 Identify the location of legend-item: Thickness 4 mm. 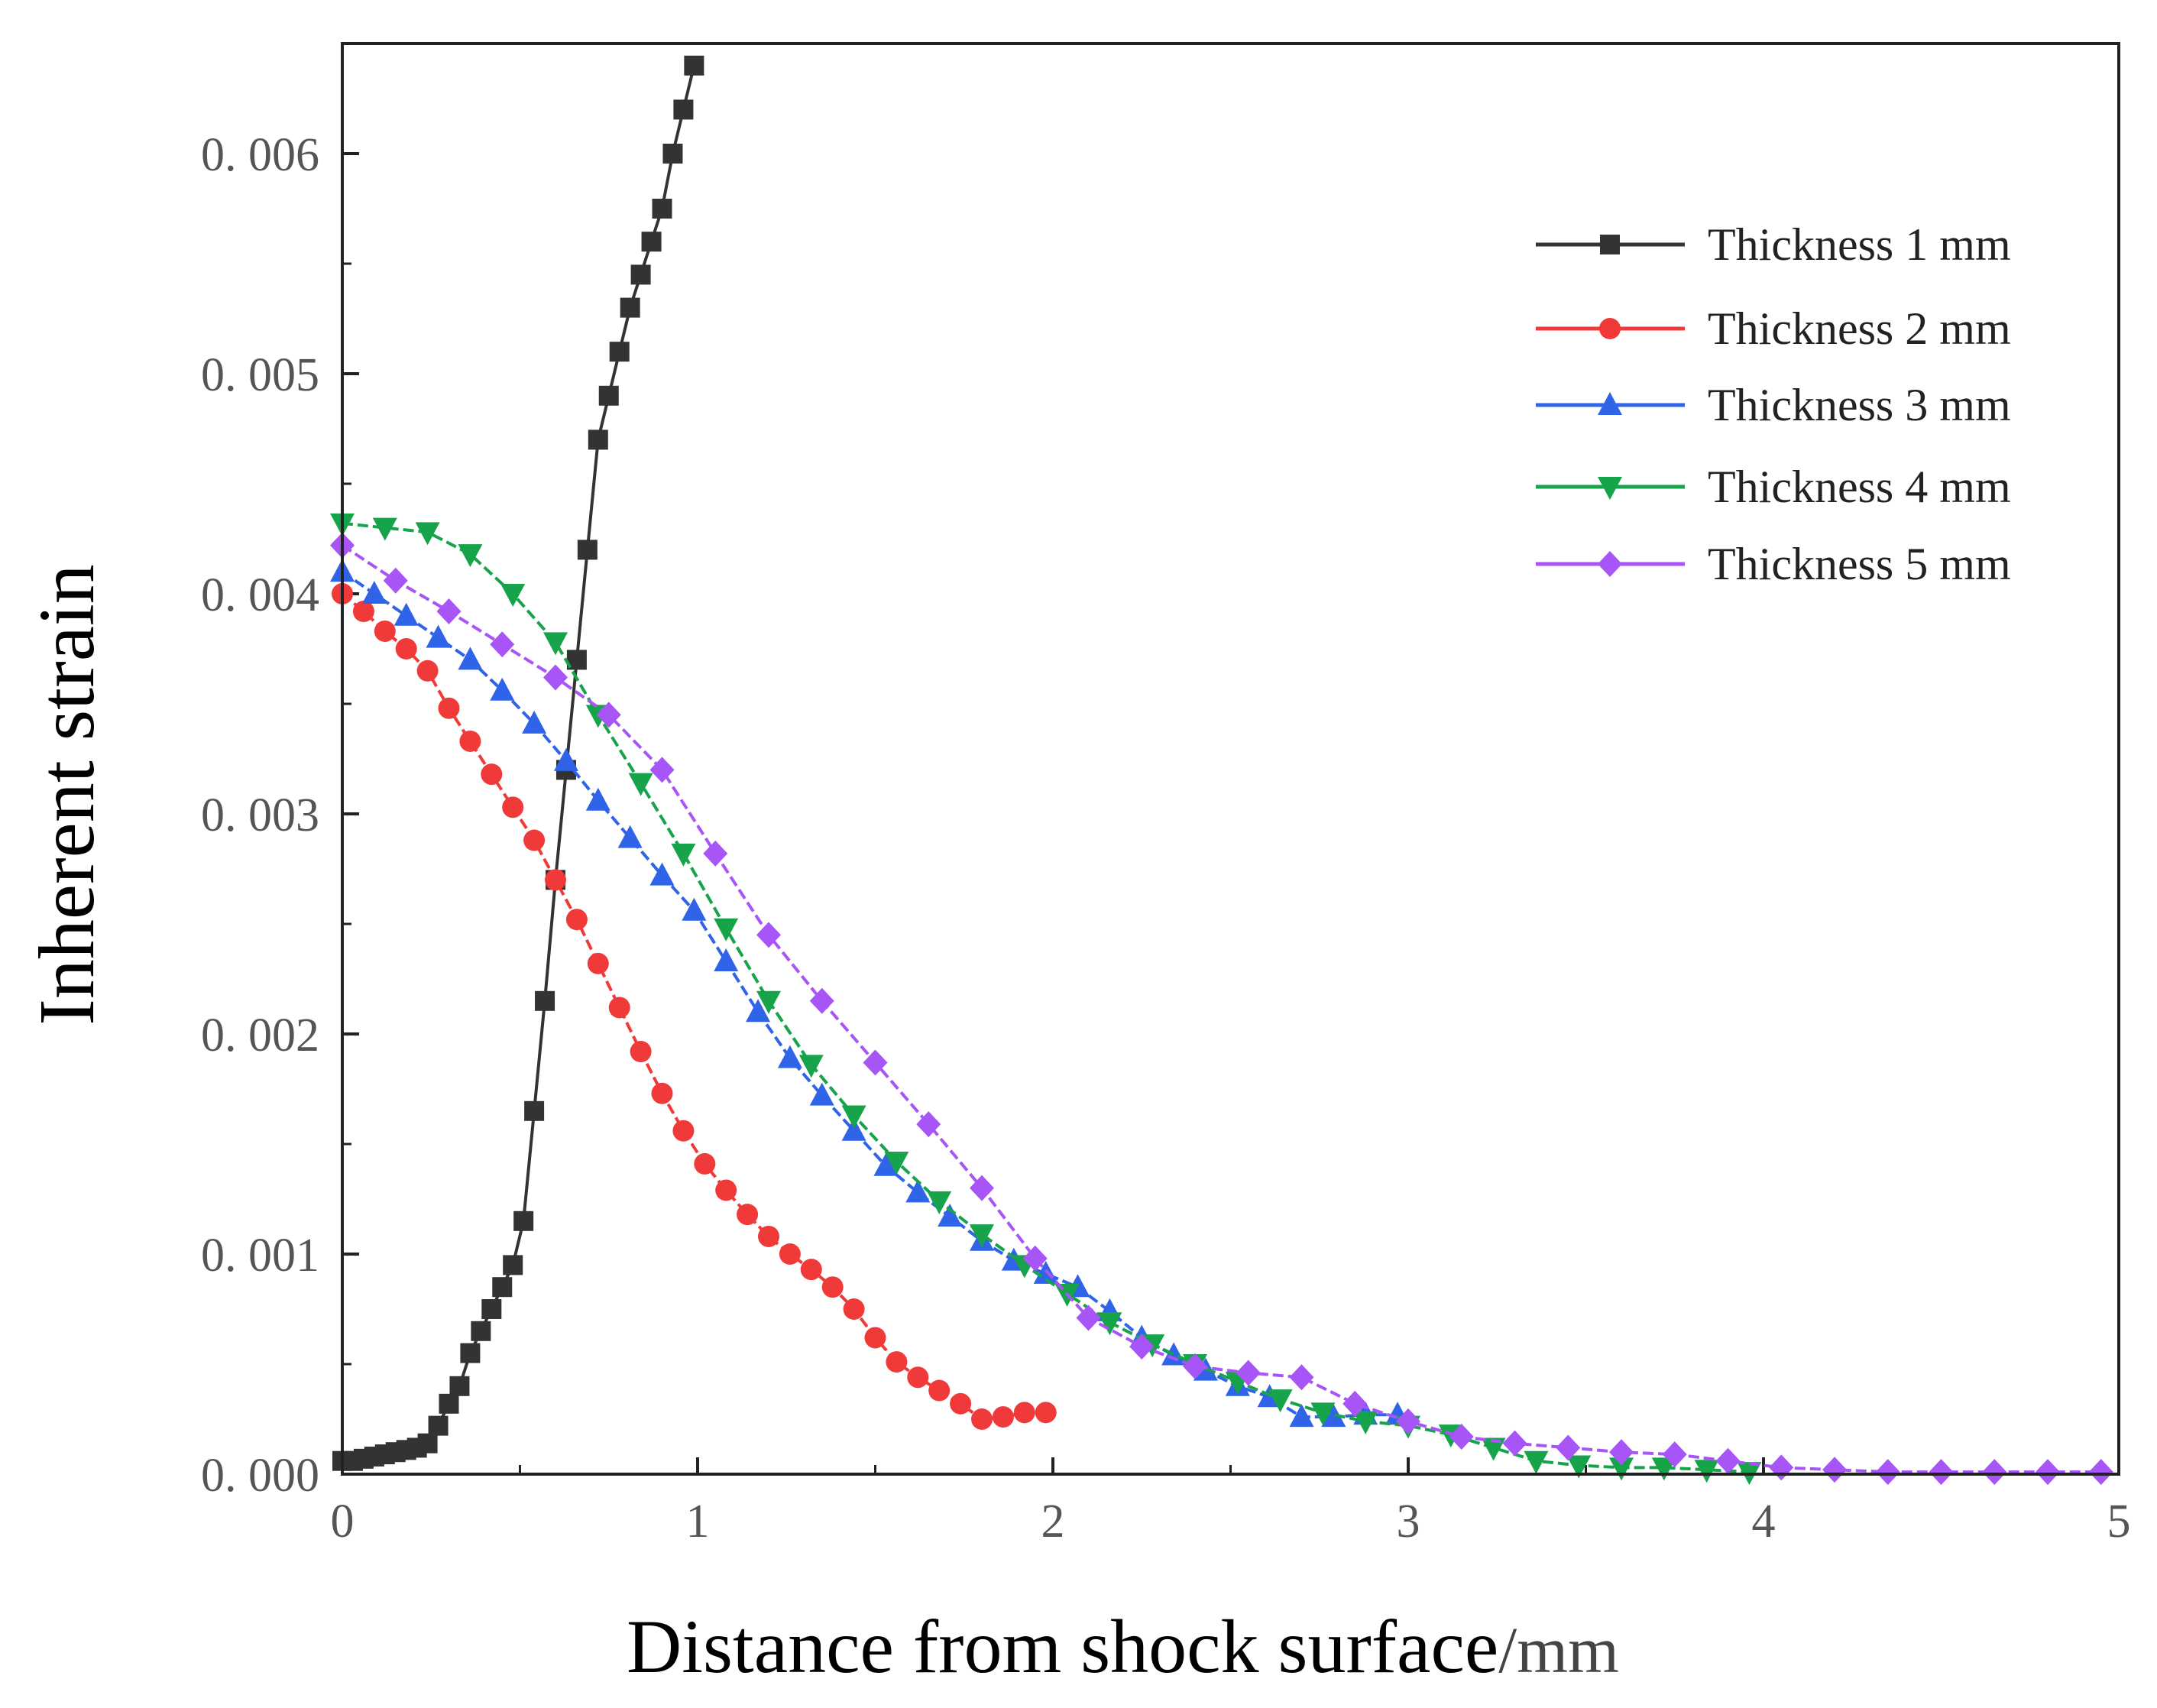
(1773, 487).